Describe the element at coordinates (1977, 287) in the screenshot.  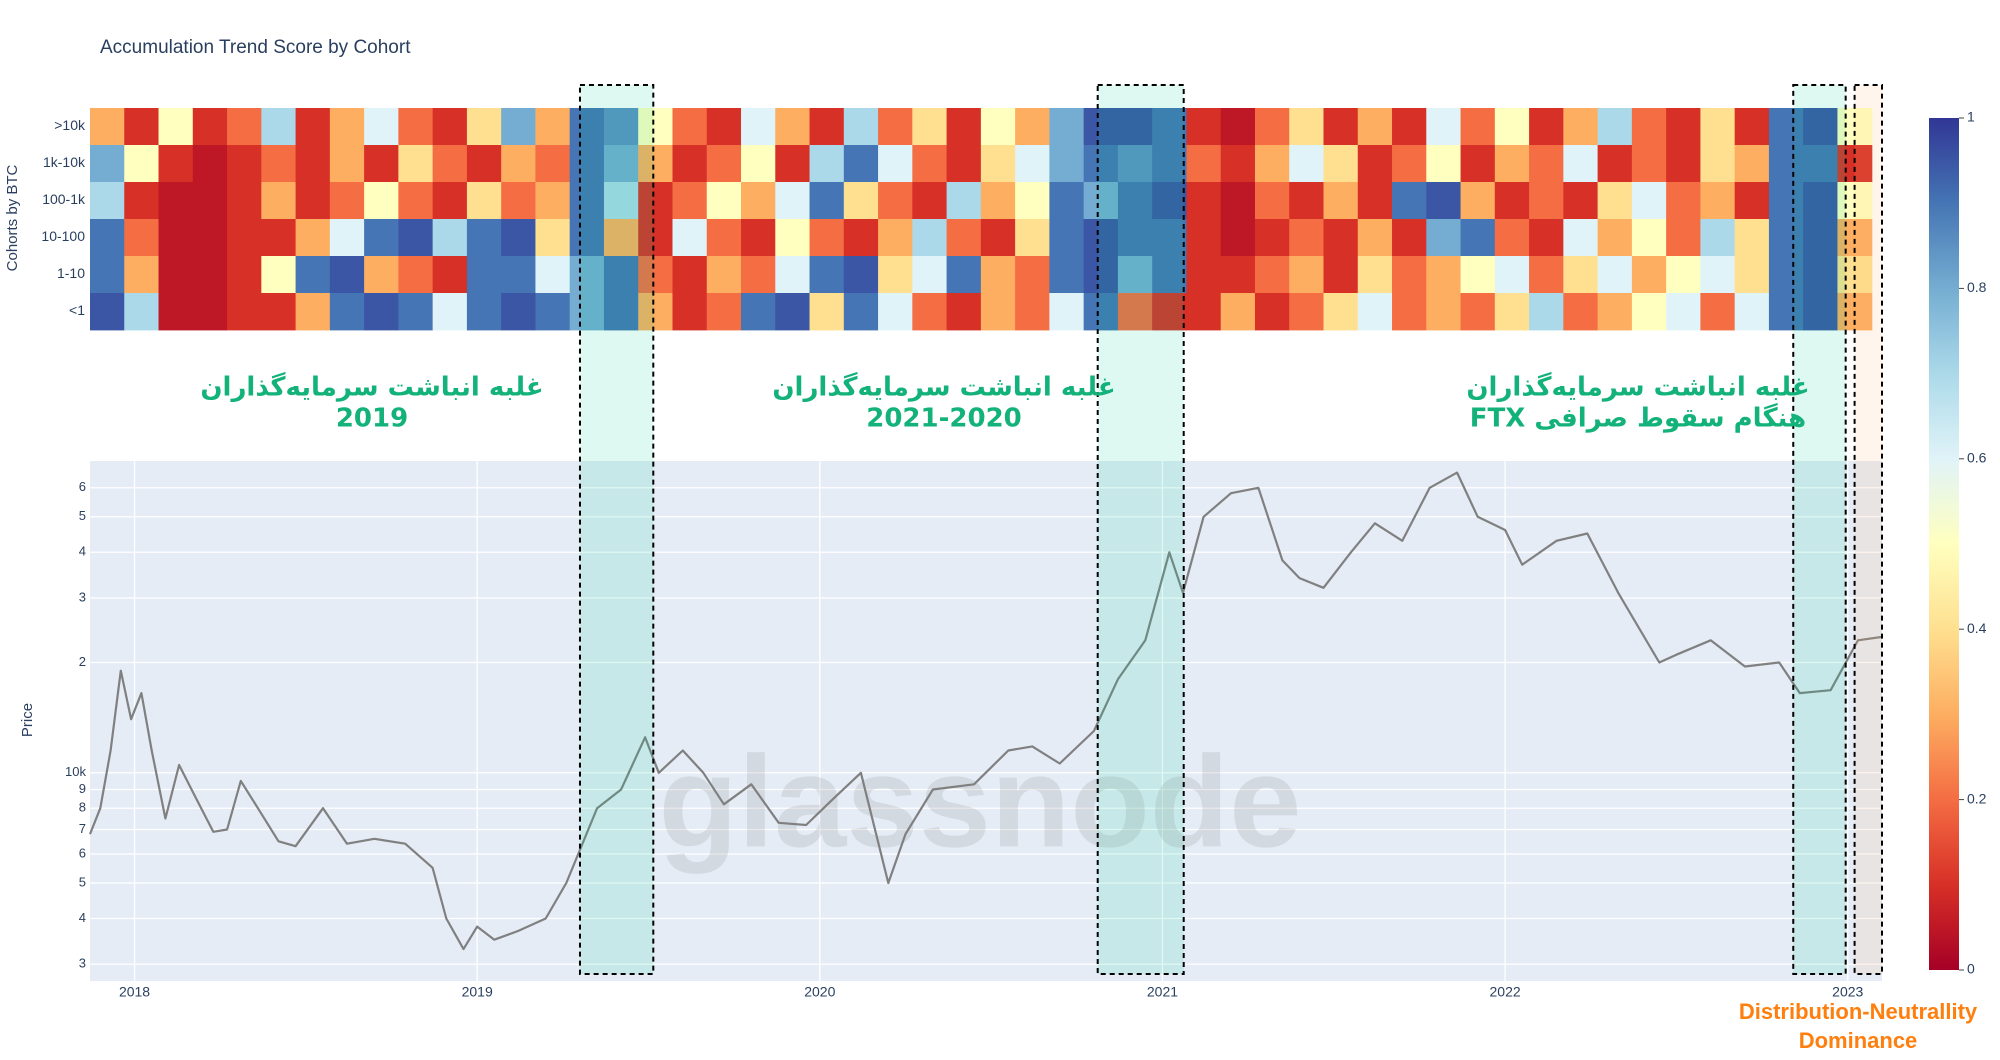
I see `colorbar-tick-label: 0.8` at that location.